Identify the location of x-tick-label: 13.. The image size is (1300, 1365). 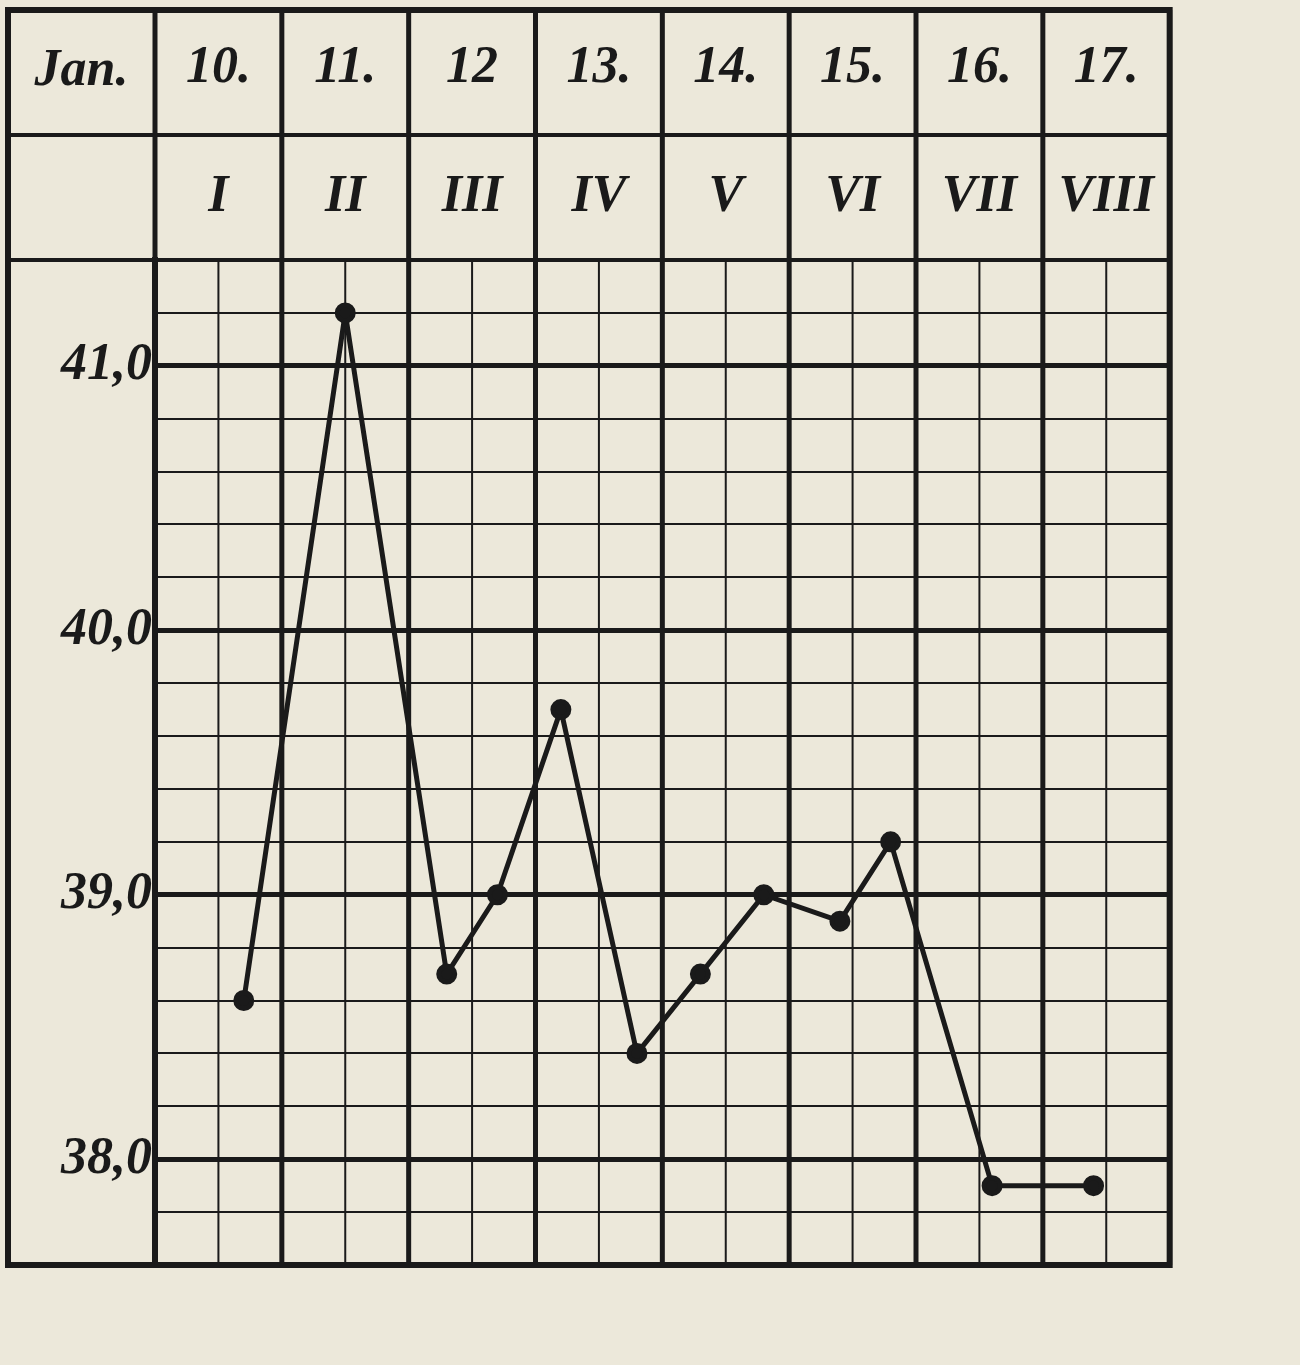
(599, 65).